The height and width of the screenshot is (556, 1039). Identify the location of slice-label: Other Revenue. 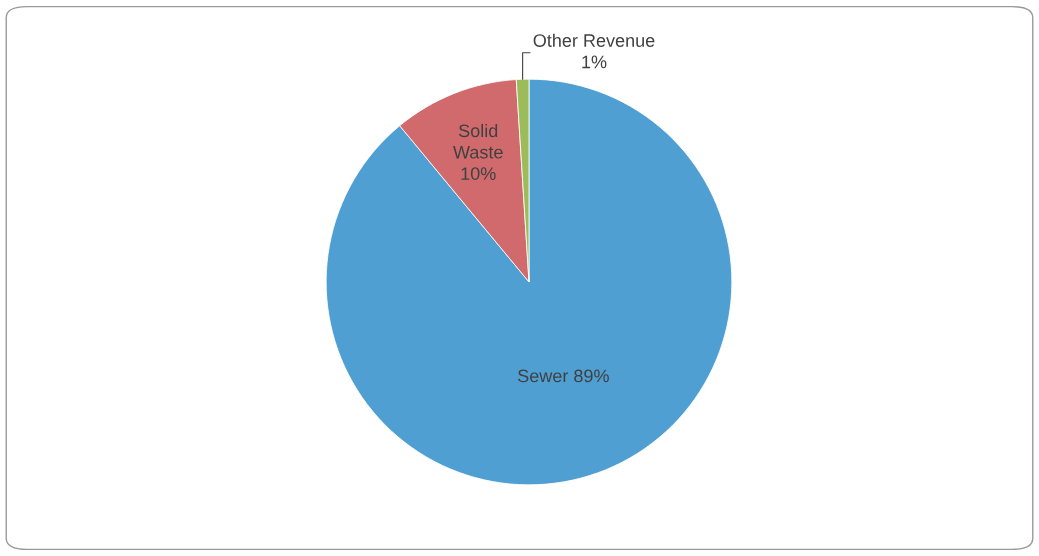
(594, 40).